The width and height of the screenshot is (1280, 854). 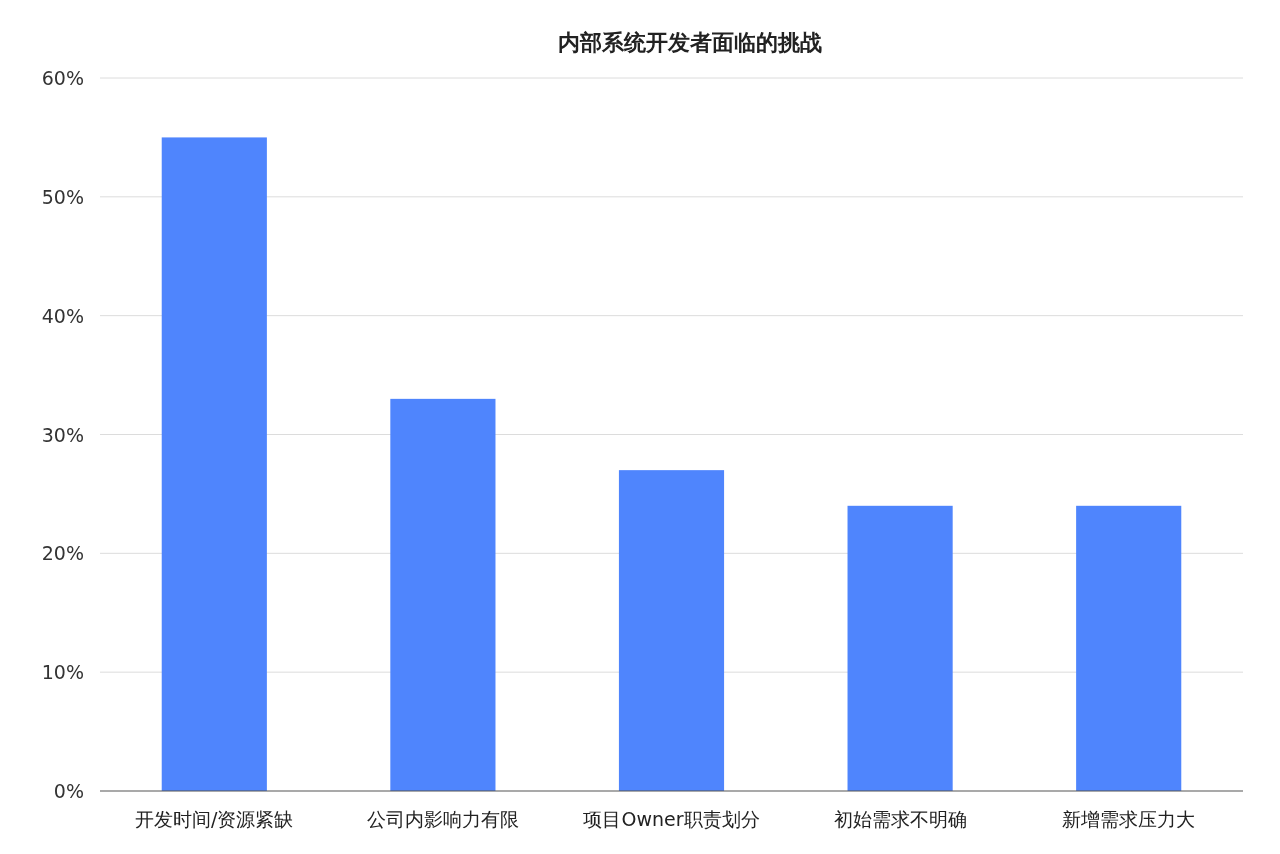 What do you see at coordinates (1129, 819) in the screenshot?
I see `x-tick-label: 新增需求压力大` at bounding box center [1129, 819].